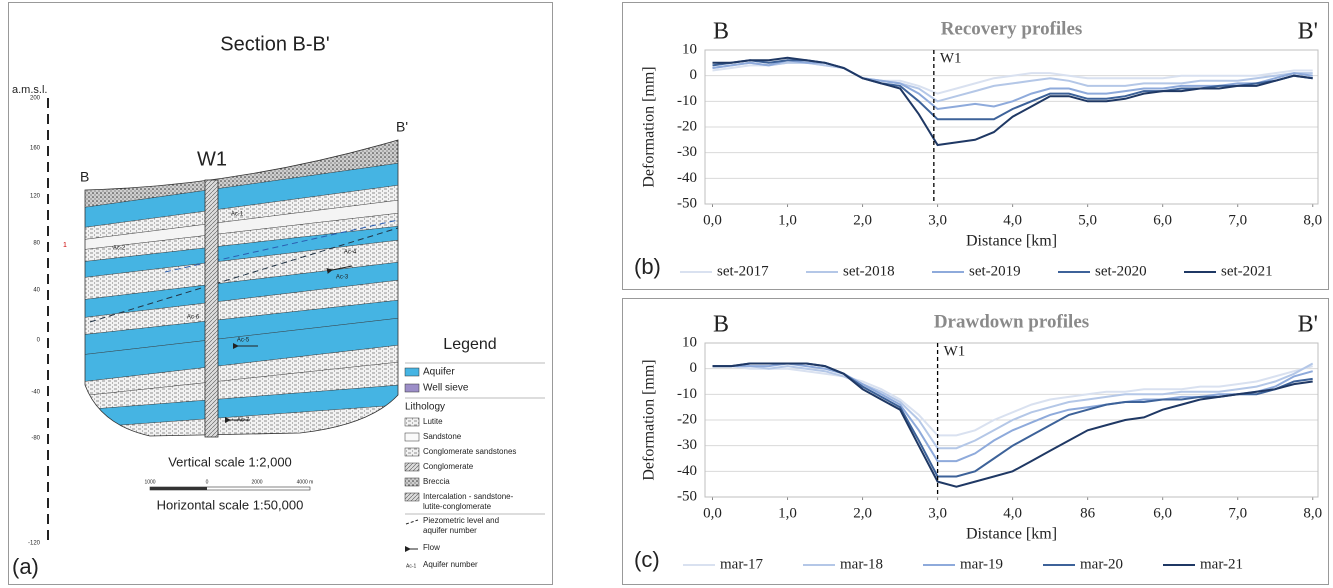 Image resolution: width=1333 pixels, height=588 pixels. Describe the element at coordinates (469, 451) in the screenshot. I see `legend-item: Conglomerate sandstones` at that location.